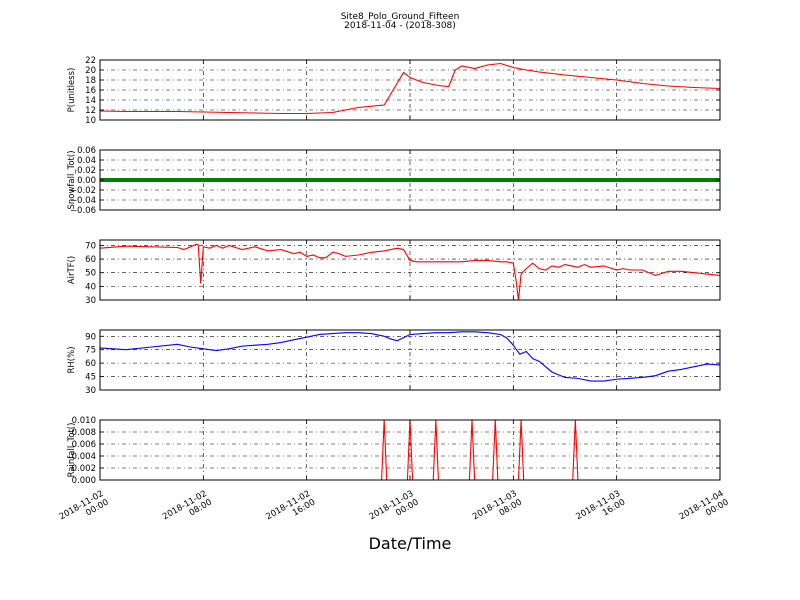 The width and height of the screenshot is (800, 600). What do you see at coordinates (90, 81) in the screenshot?
I see `y-tick-label: 18` at bounding box center [90, 81].